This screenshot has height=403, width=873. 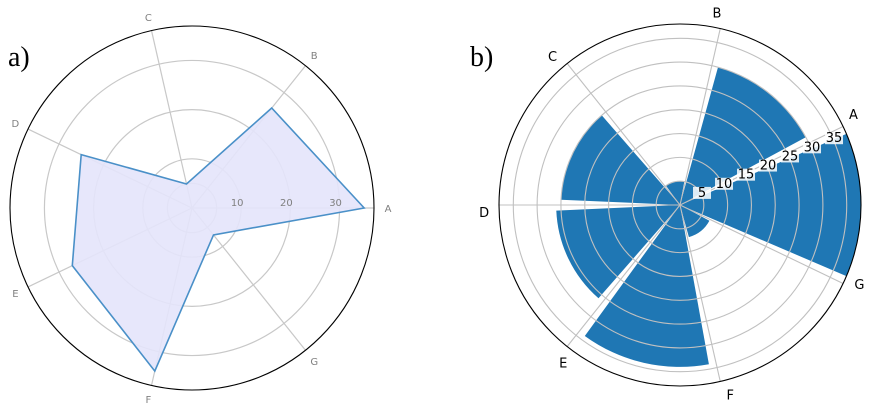 What do you see at coordinates (481, 57) in the screenshot?
I see `panel-b-label: b)` at bounding box center [481, 57].